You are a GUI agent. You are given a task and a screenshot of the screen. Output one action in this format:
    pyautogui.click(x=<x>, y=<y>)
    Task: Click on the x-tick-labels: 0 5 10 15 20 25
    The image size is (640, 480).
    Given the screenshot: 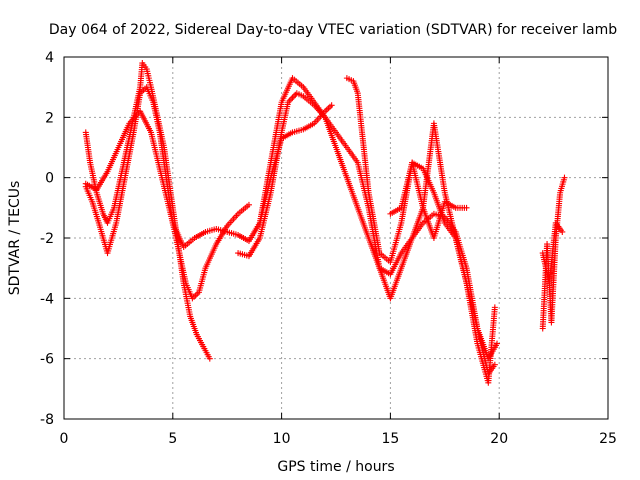 What is the action you would take?
    pyautogui.click(x=338, y=439)
    